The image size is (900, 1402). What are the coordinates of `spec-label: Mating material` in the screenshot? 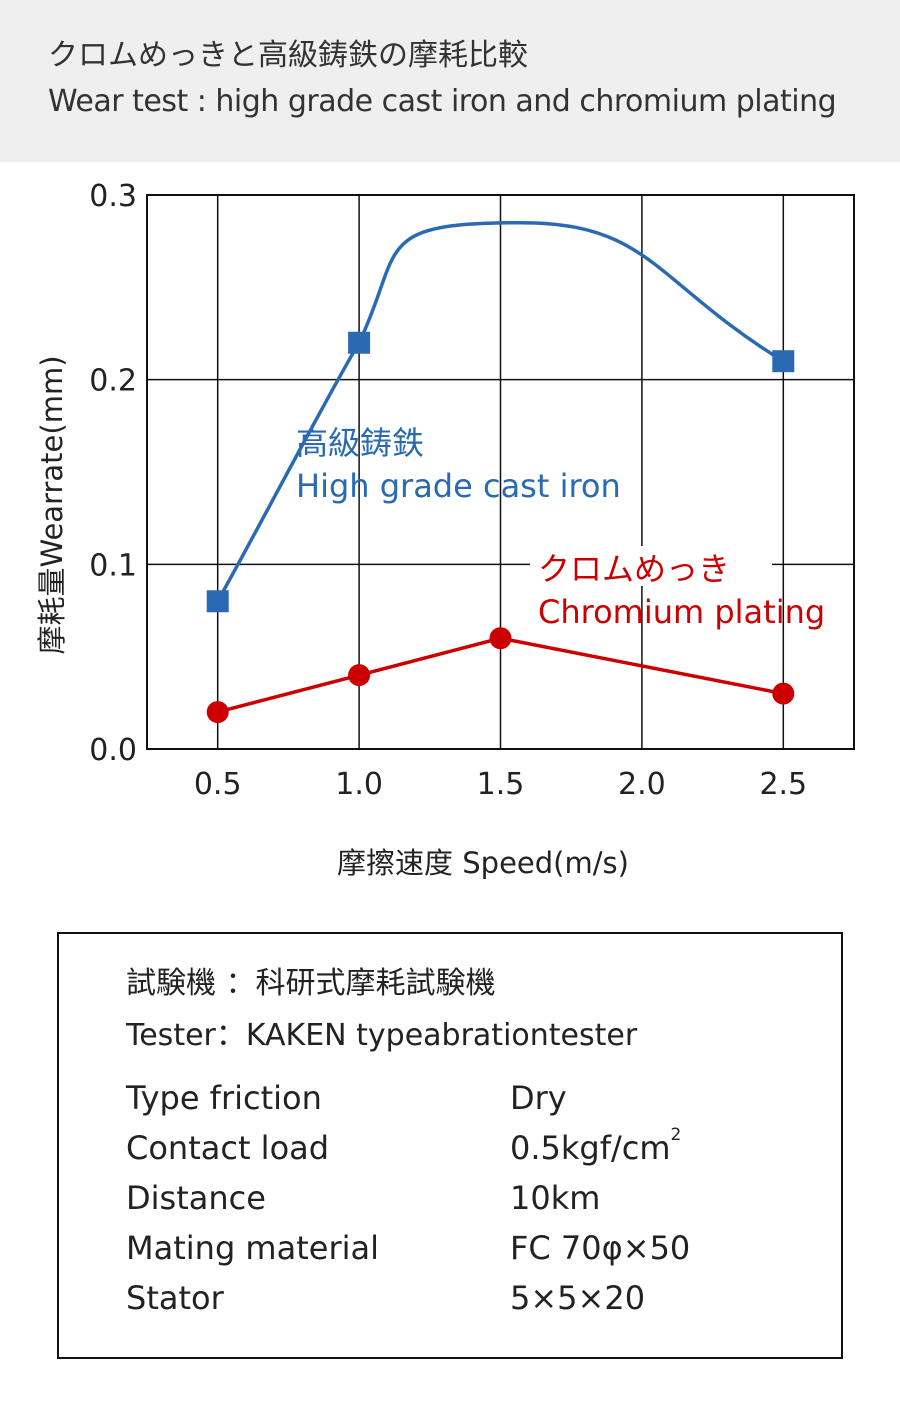 It's located at (252, 1248).